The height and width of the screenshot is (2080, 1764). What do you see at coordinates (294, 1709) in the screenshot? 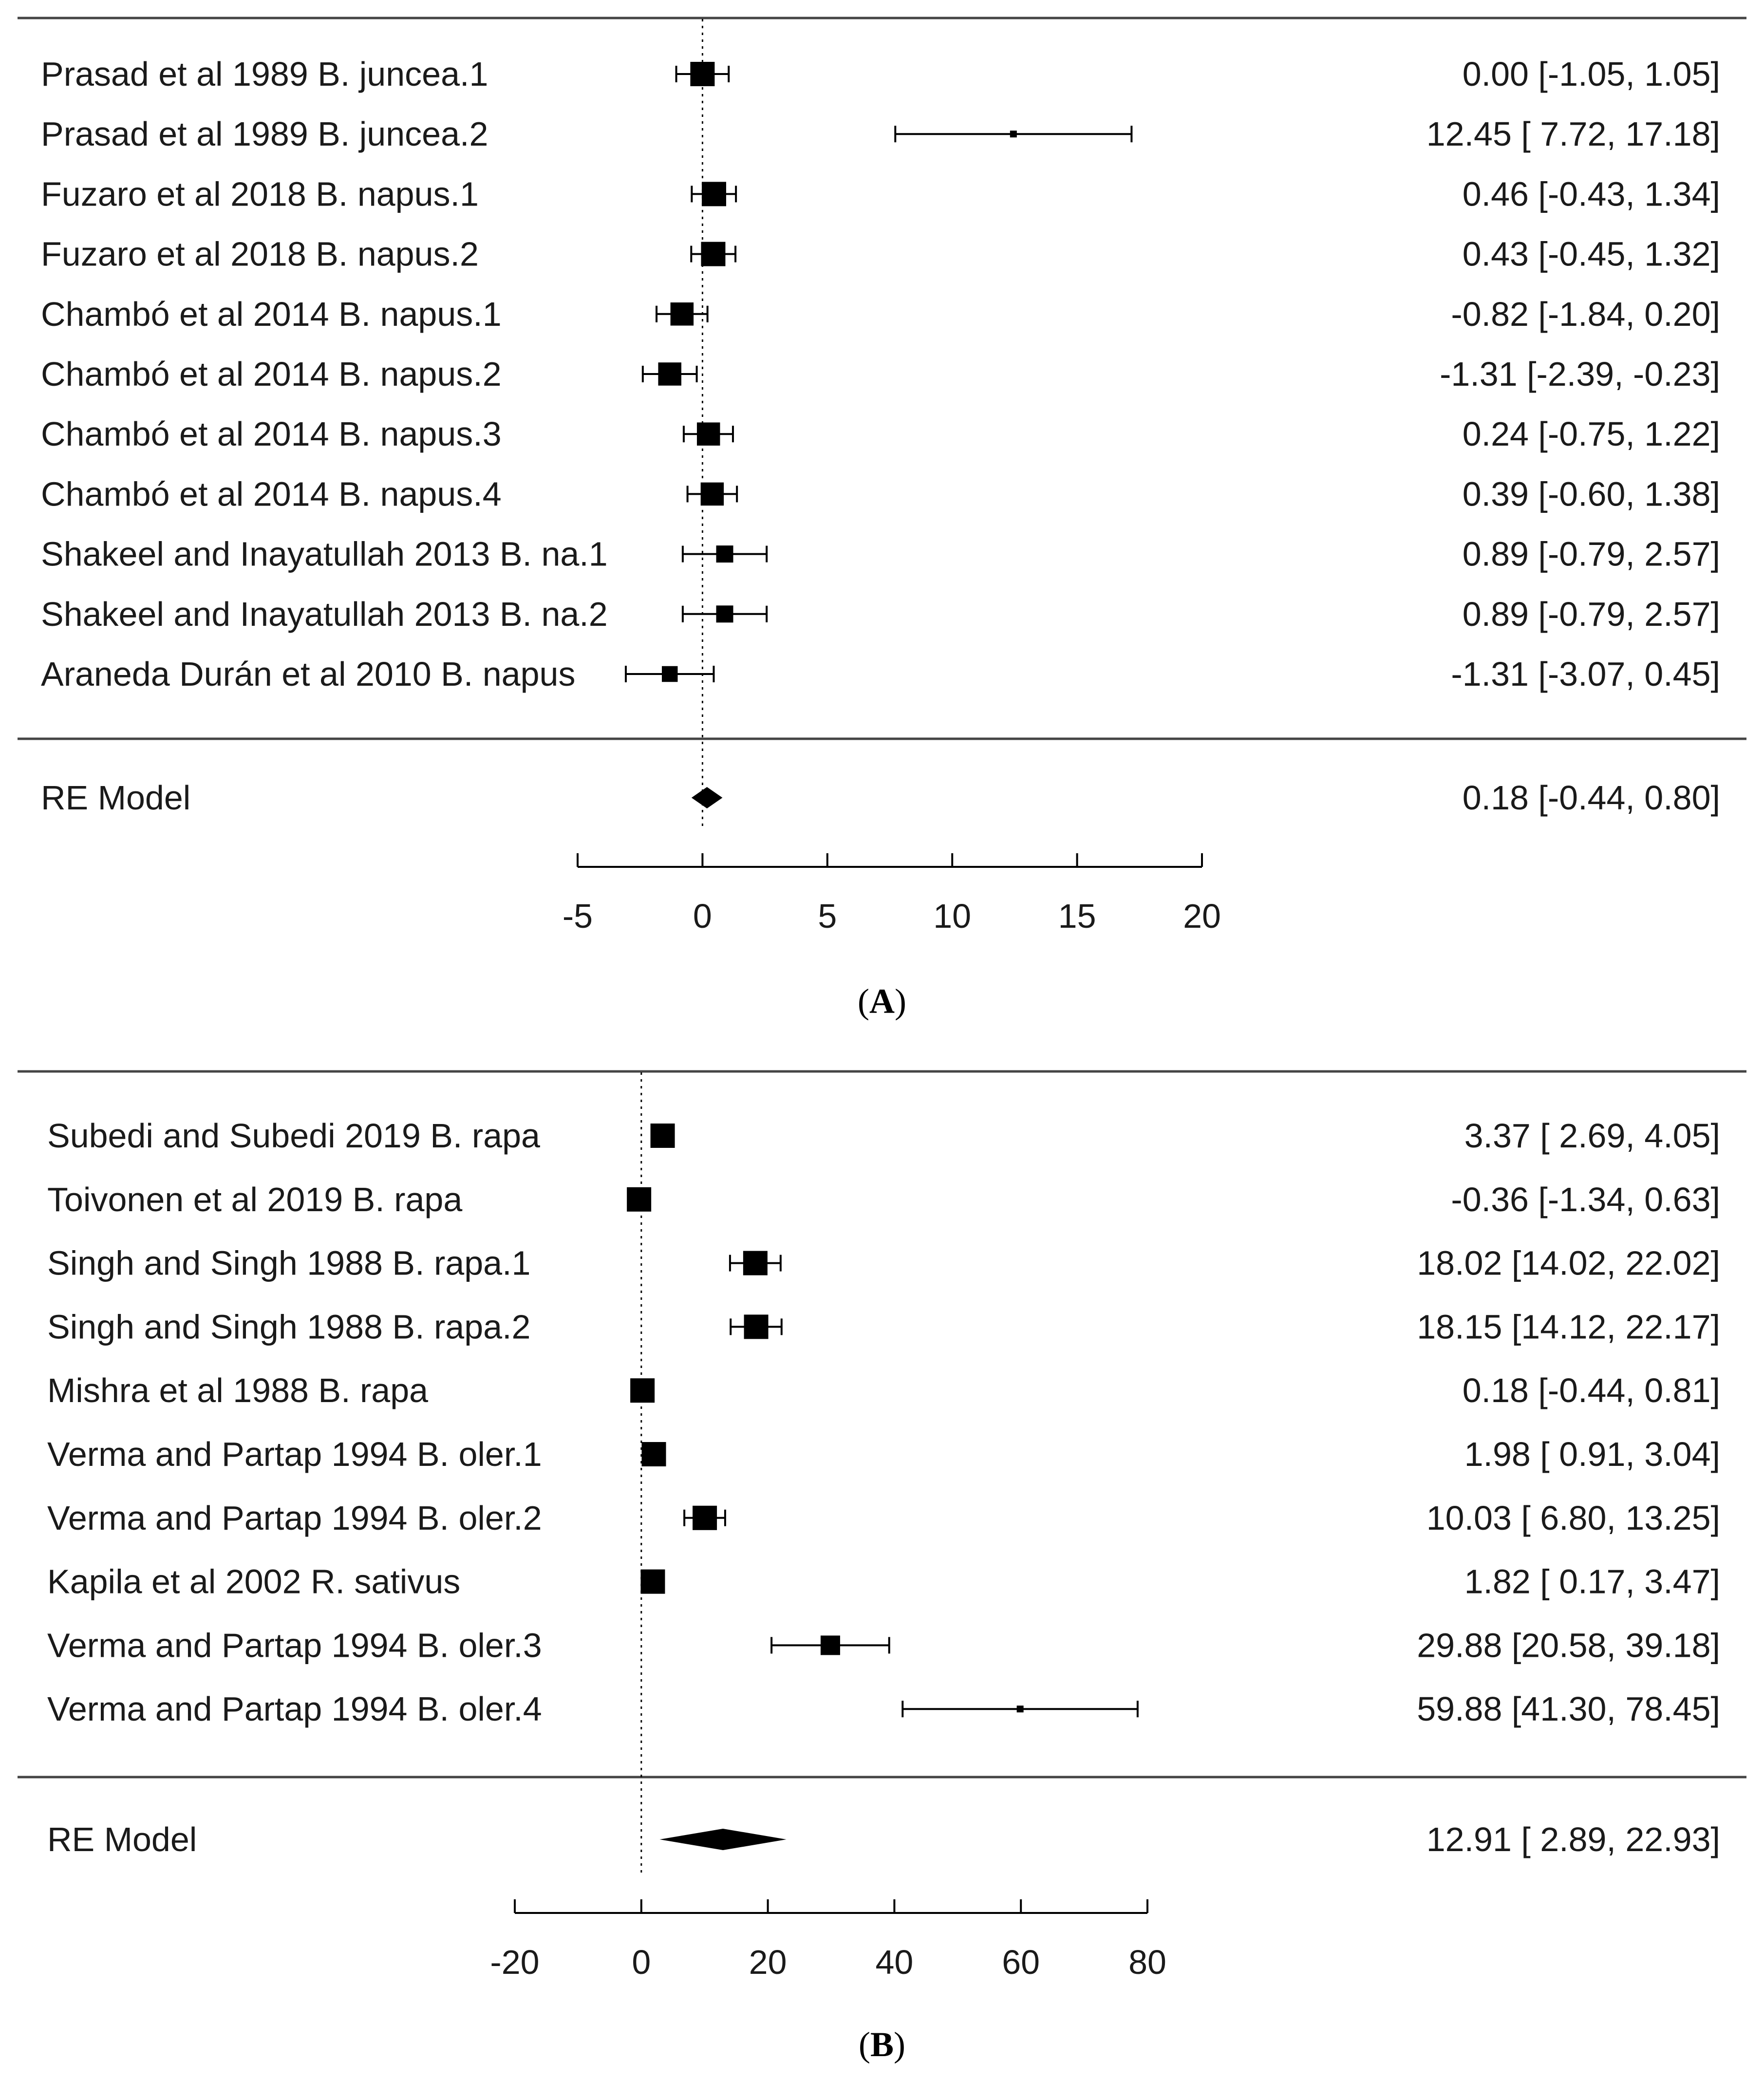
I see `study-label: Verma and Partap 1994 B. oler.4` at bounding box center [294, 1709].